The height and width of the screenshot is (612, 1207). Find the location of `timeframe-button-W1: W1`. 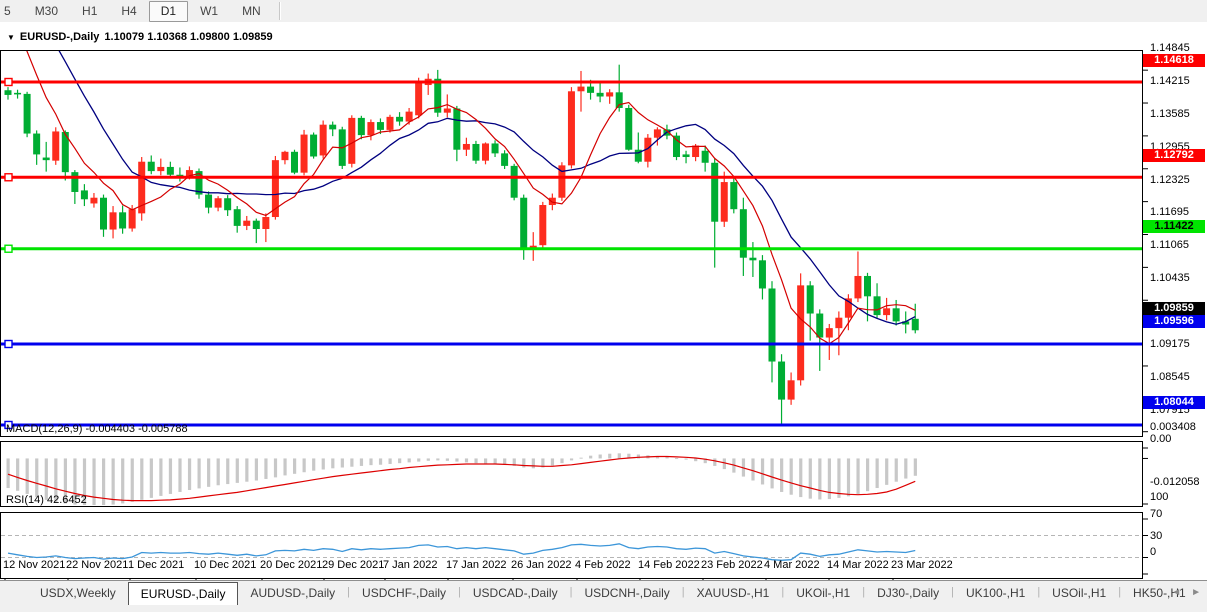

timeframe-button-W1: W1 is located at coordinates (209, 10).